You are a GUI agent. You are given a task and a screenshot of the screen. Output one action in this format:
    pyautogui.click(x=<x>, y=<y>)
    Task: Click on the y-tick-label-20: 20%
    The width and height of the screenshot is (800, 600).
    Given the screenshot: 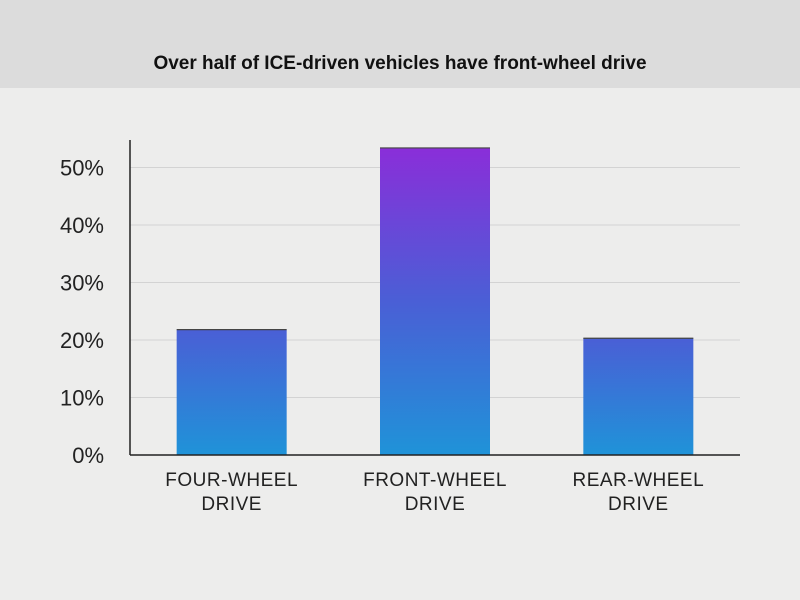 What is the action you would take?
    pyautogui.click(x=82, y=340)
    